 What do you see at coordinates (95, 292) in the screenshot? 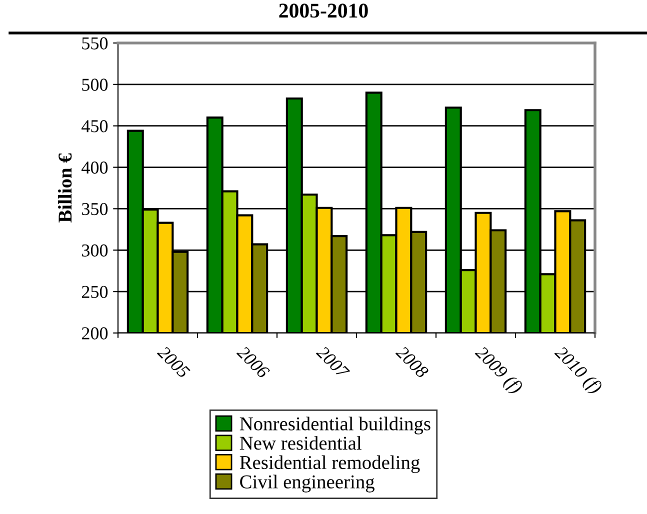
I see `y-tick-label: 250` at bounding box center [95, 292].